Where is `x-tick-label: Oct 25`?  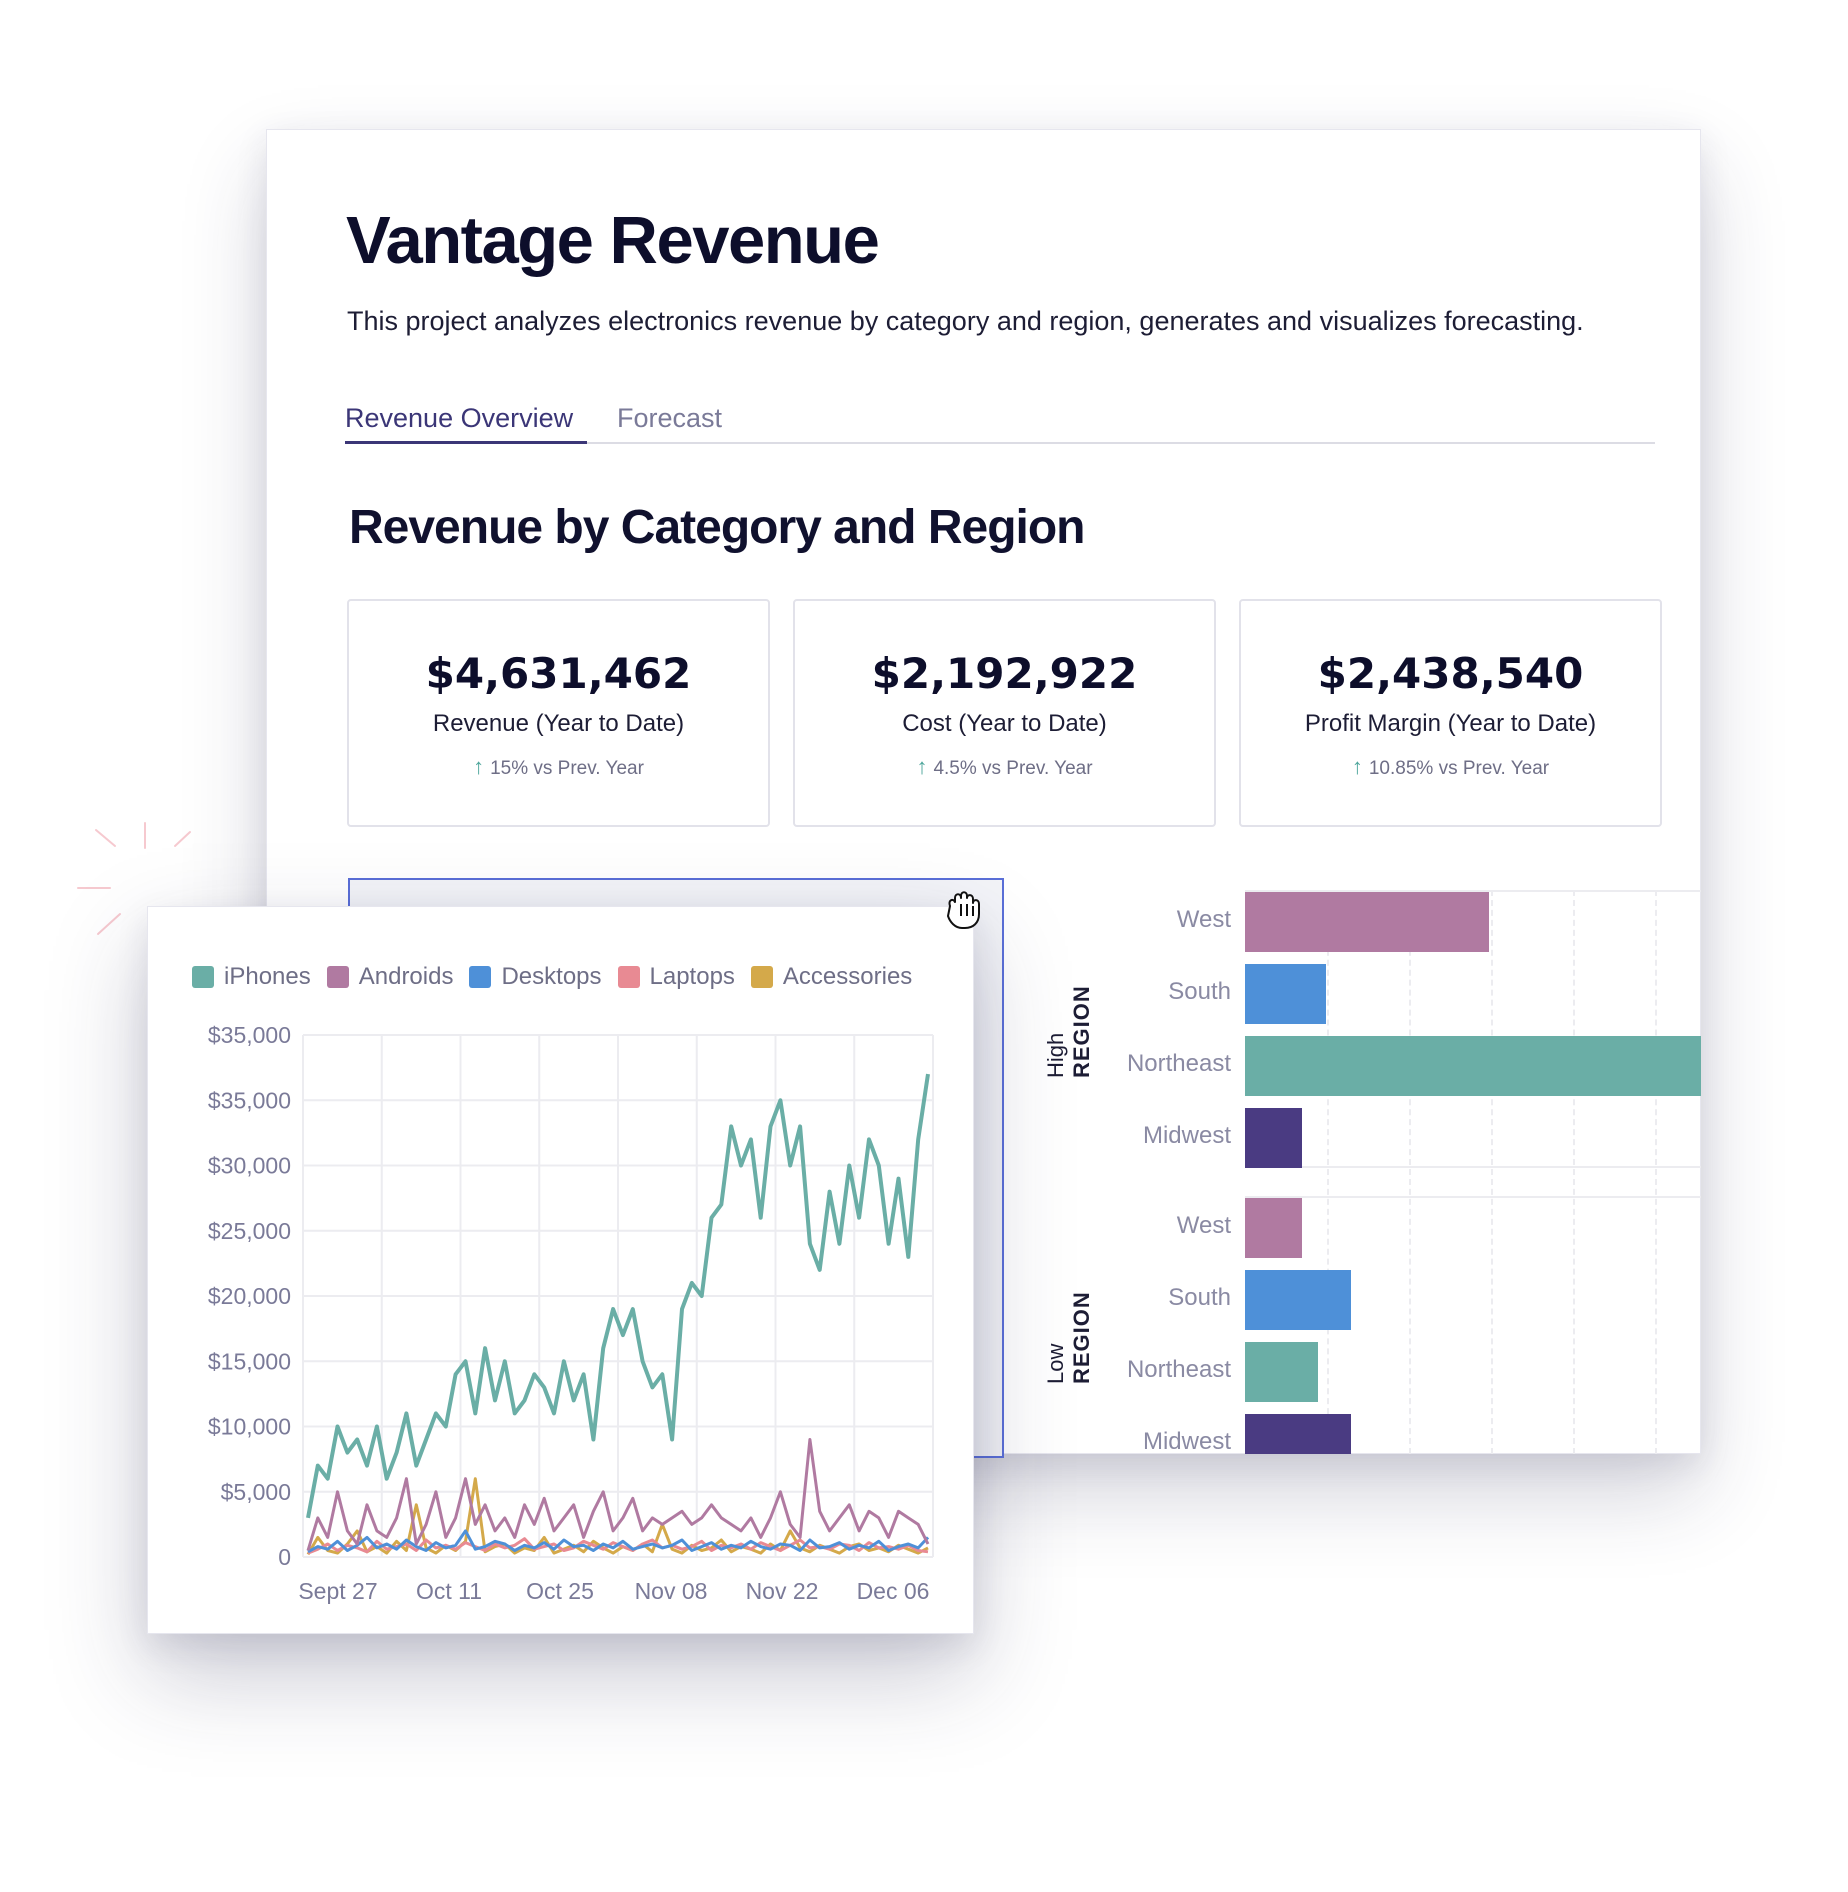
x-tick-label: Oct 25 is located at coordinates (560, 1591).